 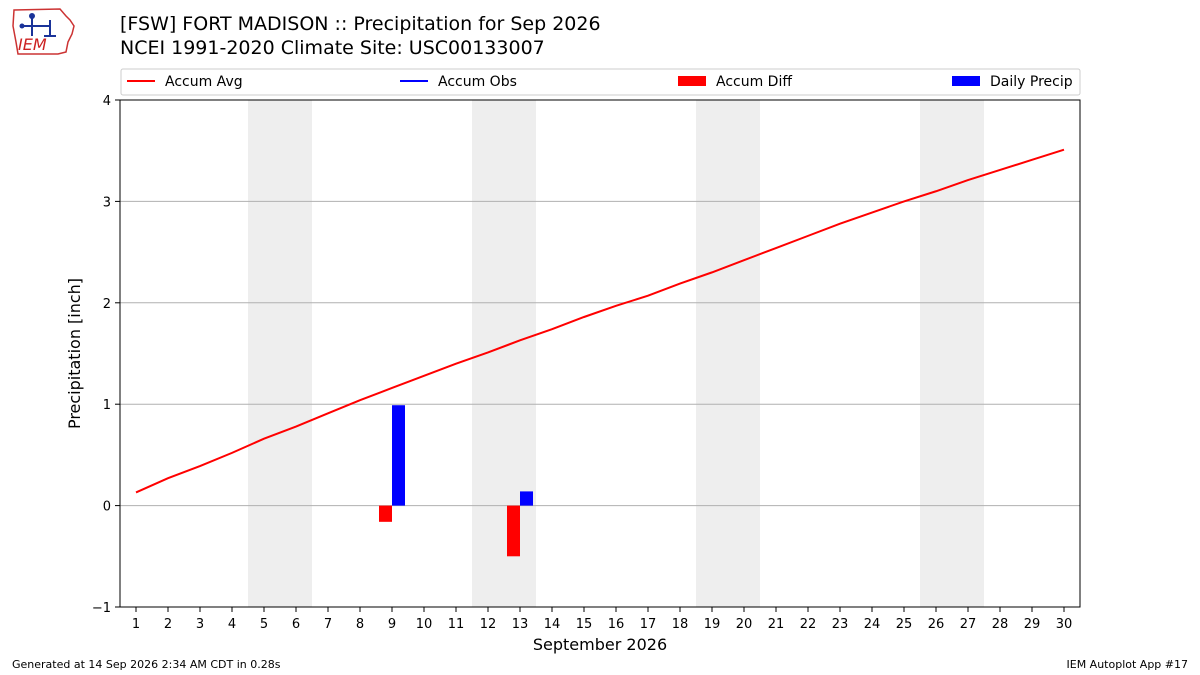 What do you see at coordinates (808, 624) in the screenshot?
I see `x-tick-label: 22` at bounding box center [808, 624].